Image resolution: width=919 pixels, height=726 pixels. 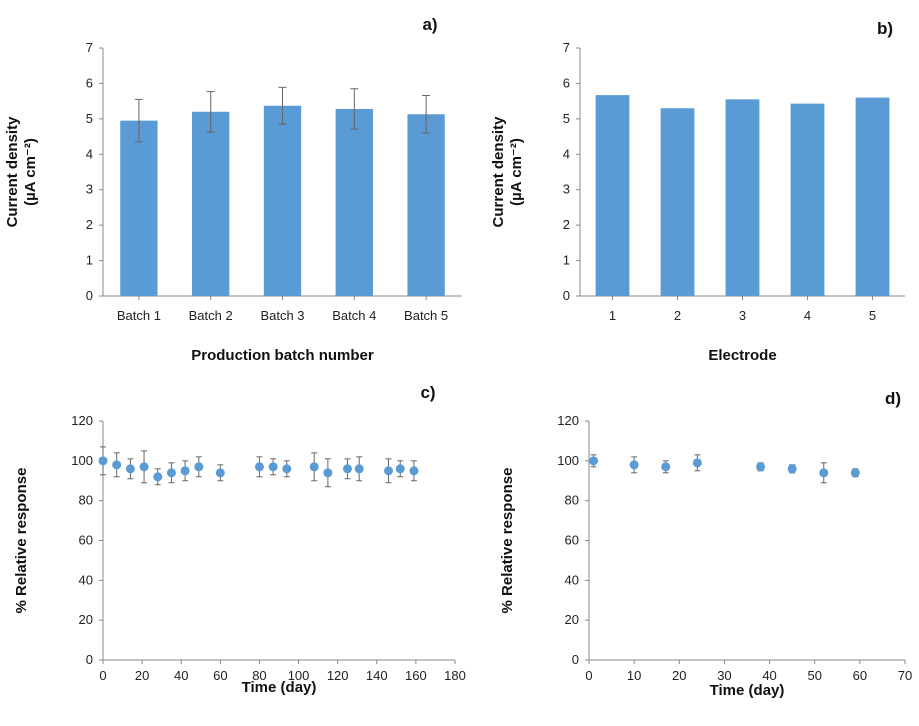 What do you see at coordinates (282, 315) in the screenshot?
I see `x-tick-label: Batch 3` at bounding box center [282, 315].